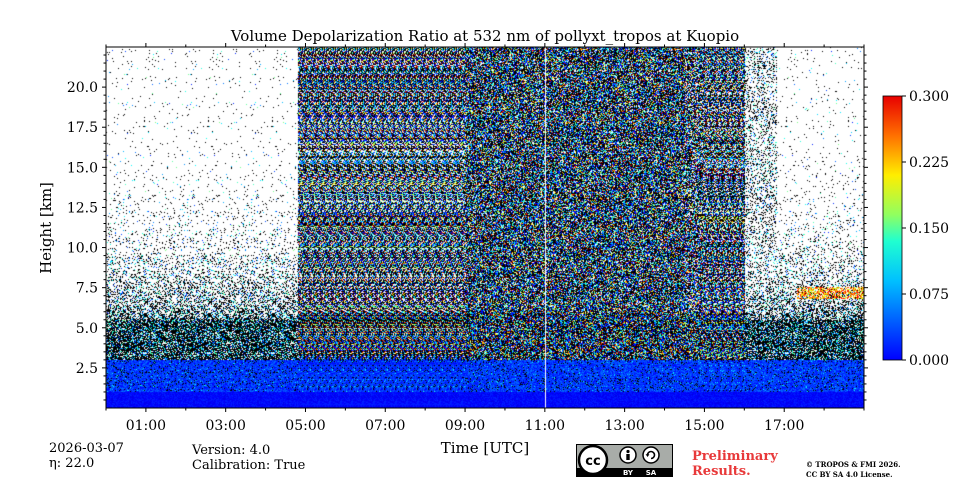 Image resolution: width=960 pixels, height=480 pixels. I want to click on colorbar-tick-label: 0.150, so click(929, 229).